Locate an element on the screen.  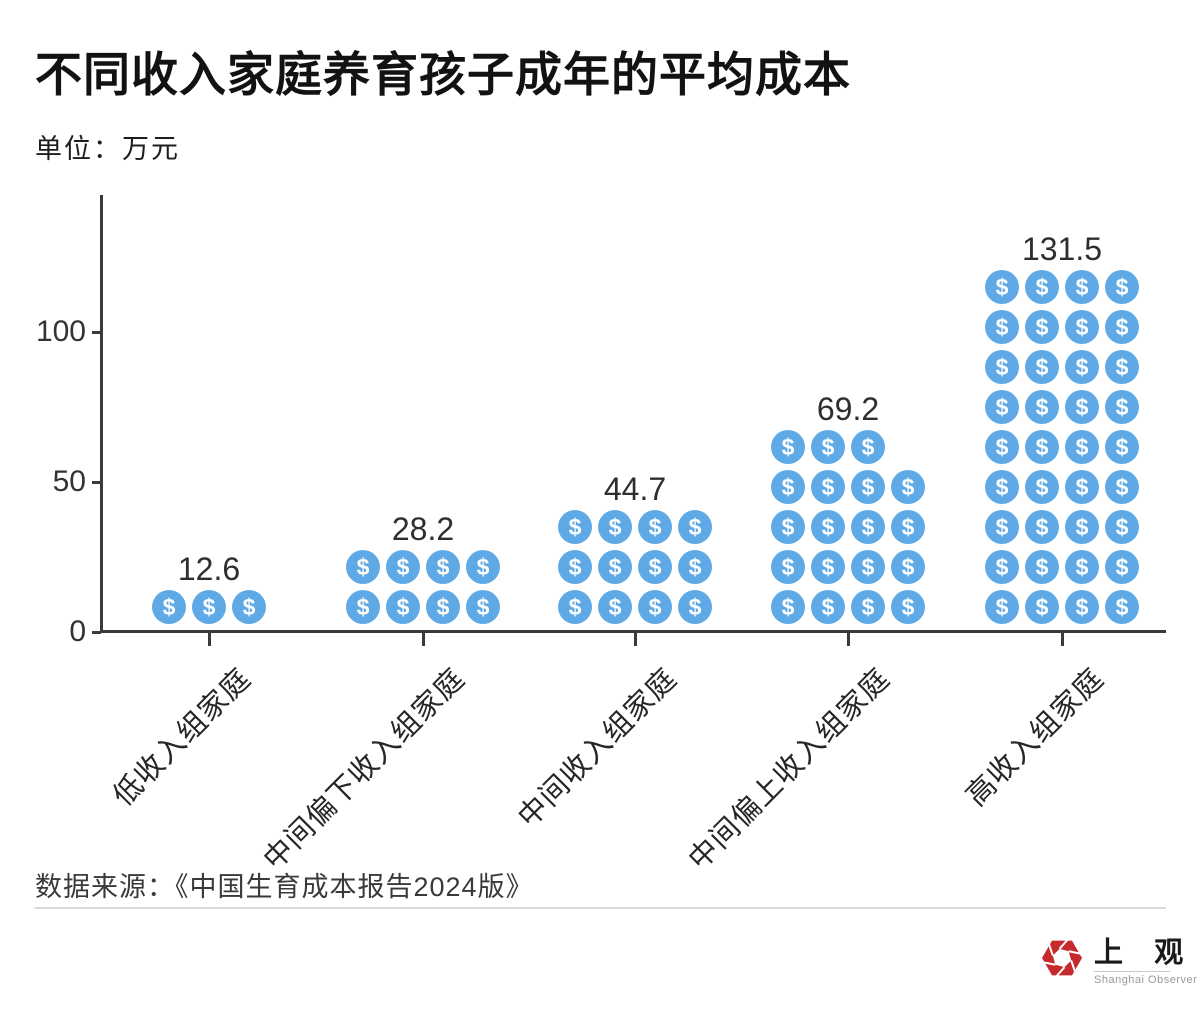
y-axis-line is located at coordinates (101, 414).